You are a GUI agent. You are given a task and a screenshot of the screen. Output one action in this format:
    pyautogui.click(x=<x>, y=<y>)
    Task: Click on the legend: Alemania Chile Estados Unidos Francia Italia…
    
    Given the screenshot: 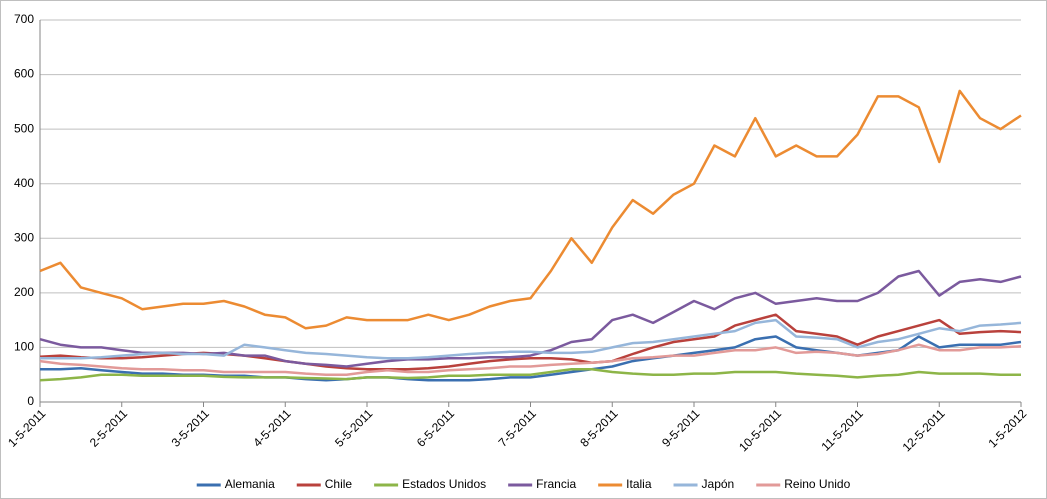 What is the action you would take?
    pyautogui.click(x=523, y=484)
    